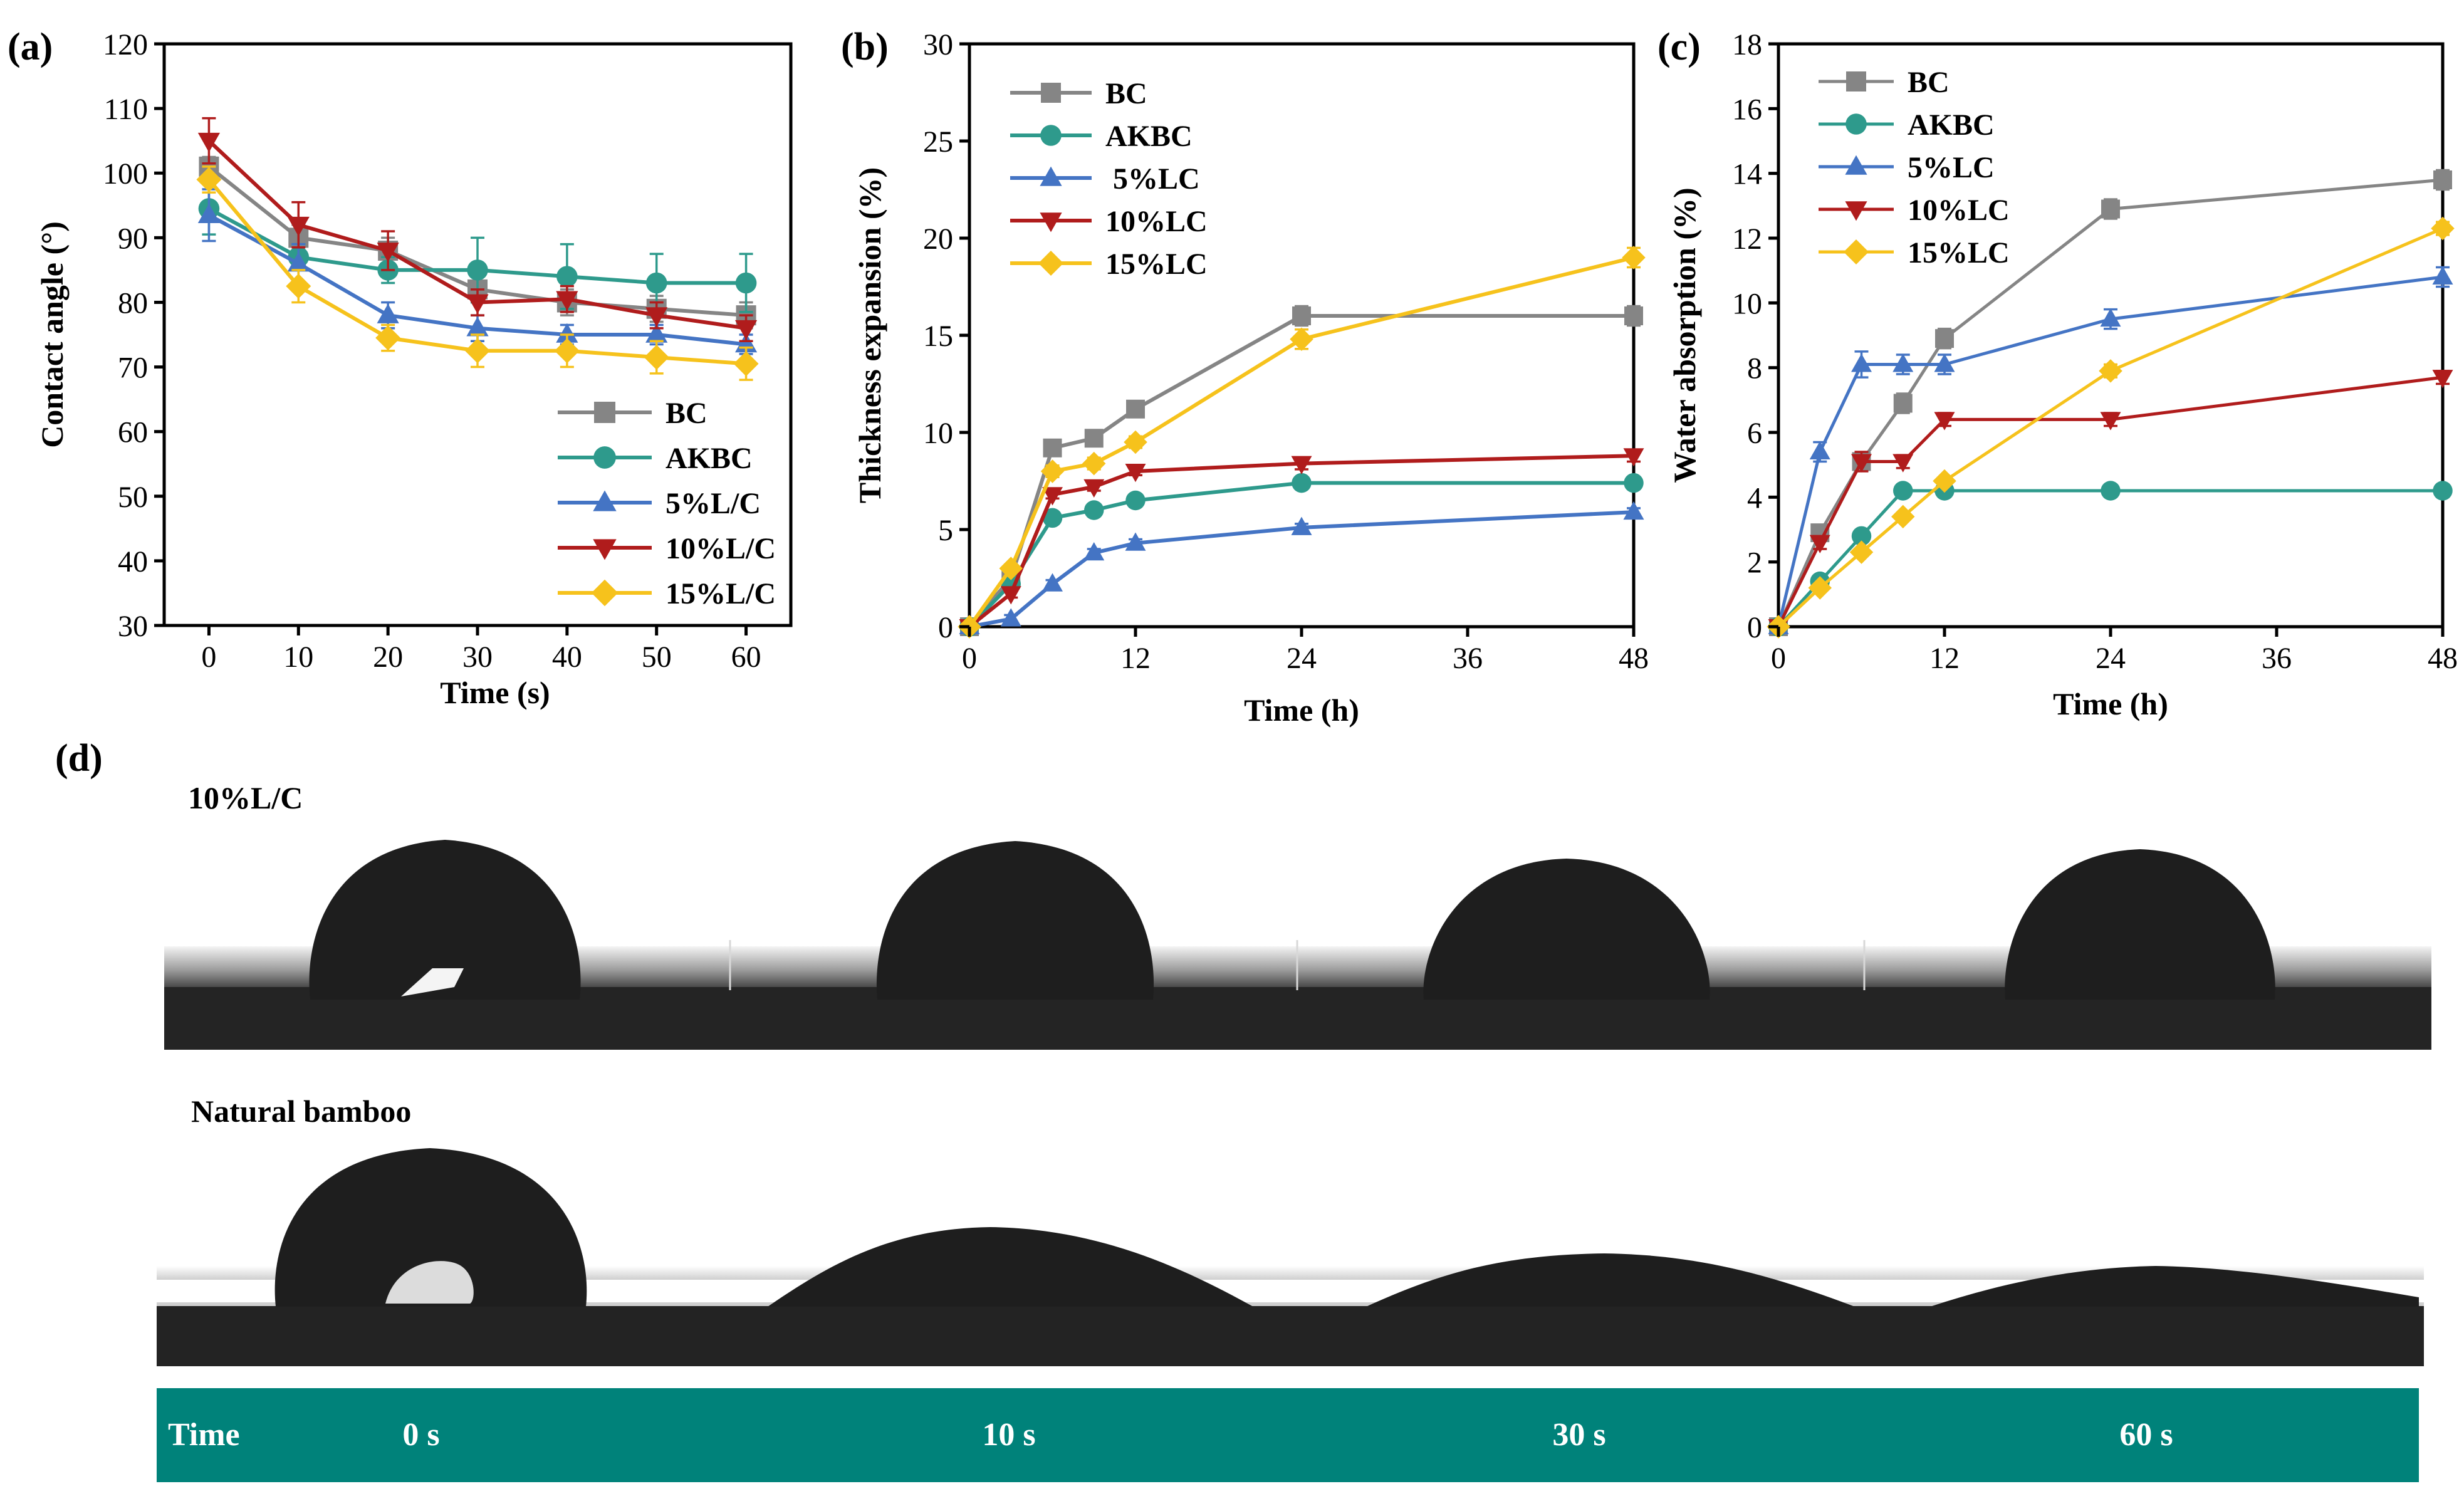 This screenshot has width=2464, height=1511. I want to click on time-label-1: 10 s, so click(1008, 1435).